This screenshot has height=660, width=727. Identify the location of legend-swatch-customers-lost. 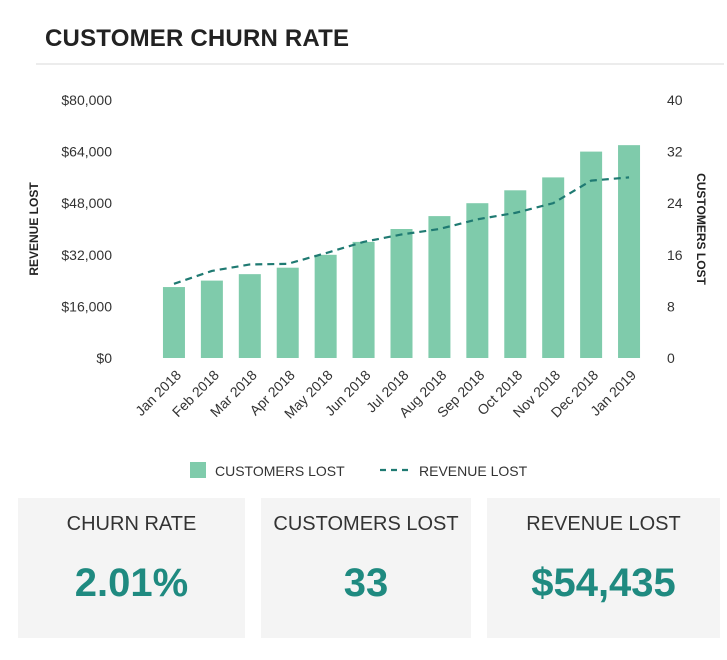
(198, 470).